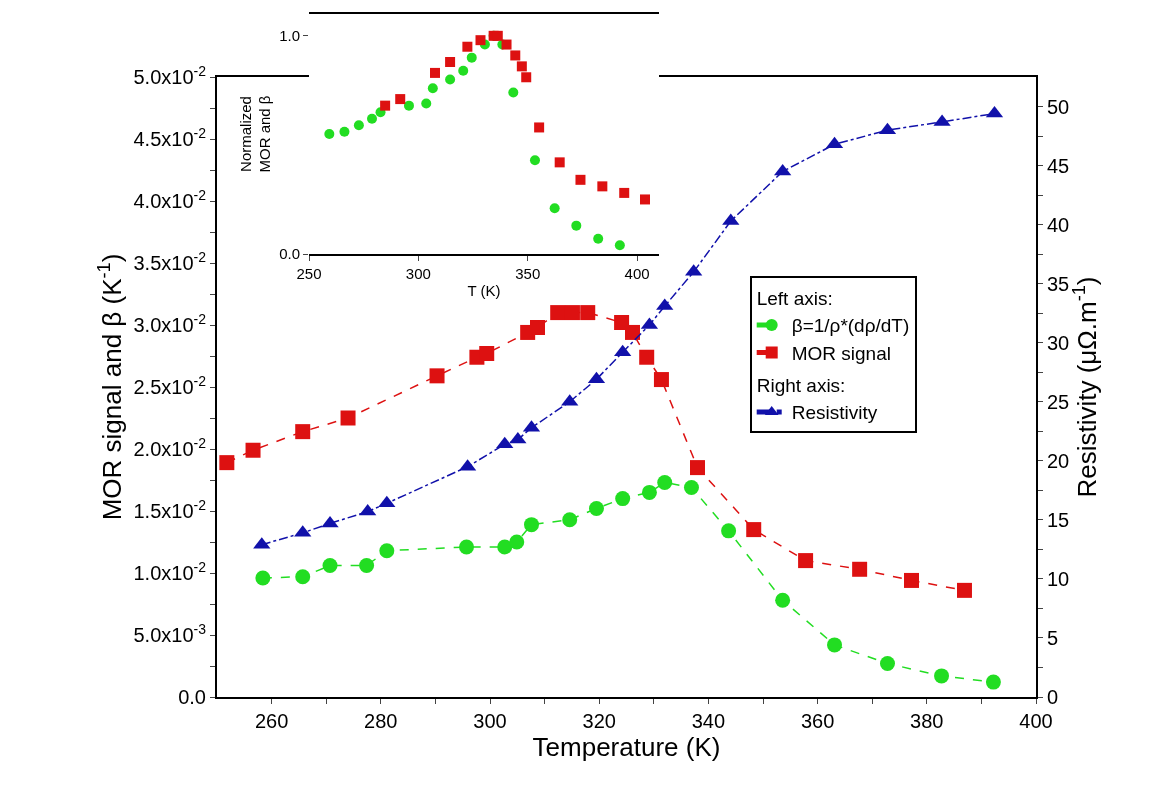 The height and width of the screenshot is (792, 1158). Describe the element at coordinates (1058, 460) in the screenshot. I see `y2-tick-label: 20` at that location.